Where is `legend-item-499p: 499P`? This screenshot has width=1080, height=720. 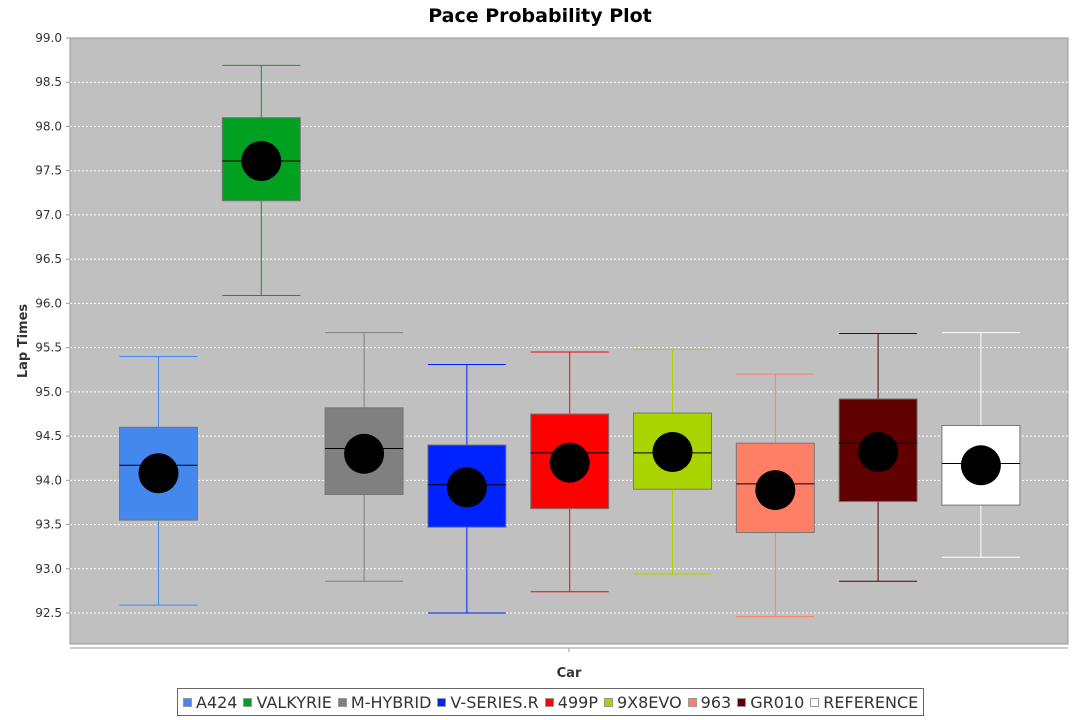 legend-item-499p: 499P is located at coordinates (571, 702).